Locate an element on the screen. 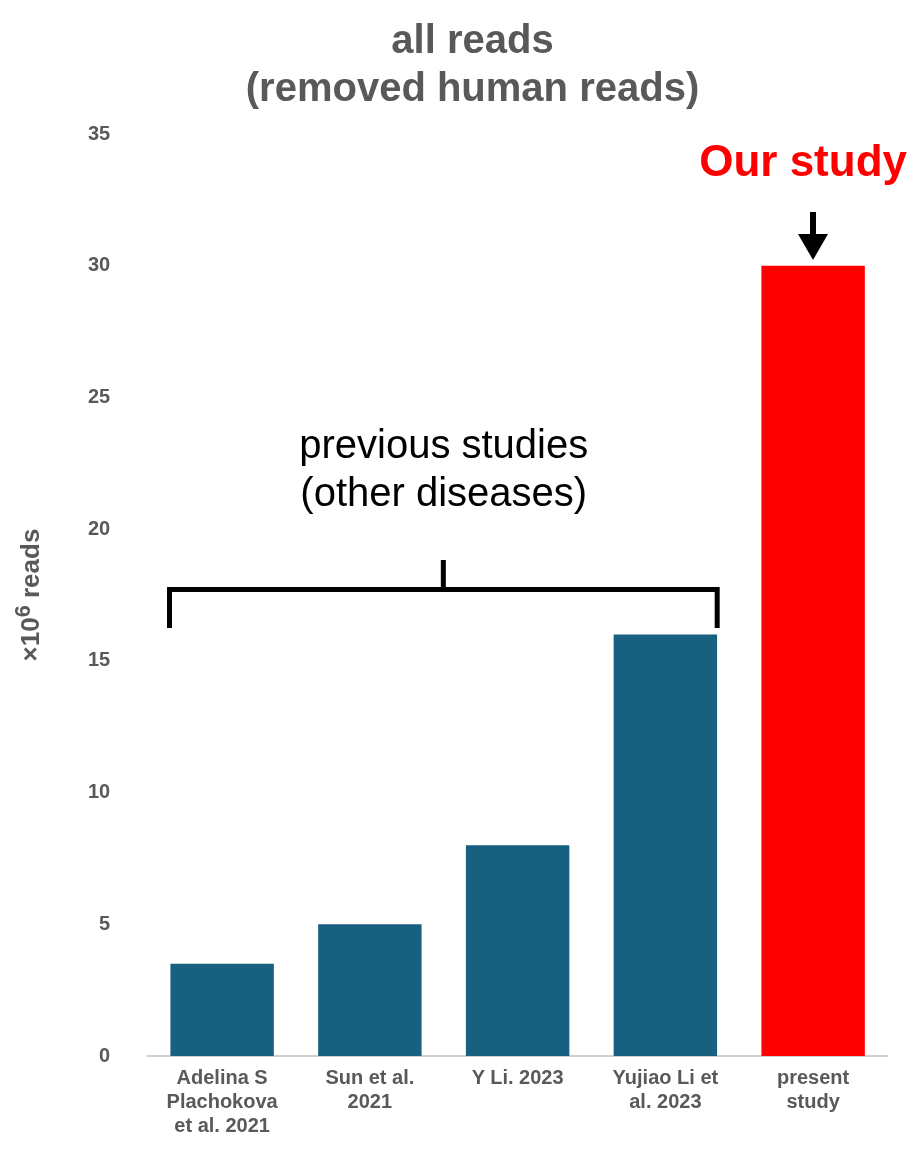 This screenshot has height=1158, width=915. x-tick-label: Yujiao Li et al. 2023 is located at coordinates (665, 1088).